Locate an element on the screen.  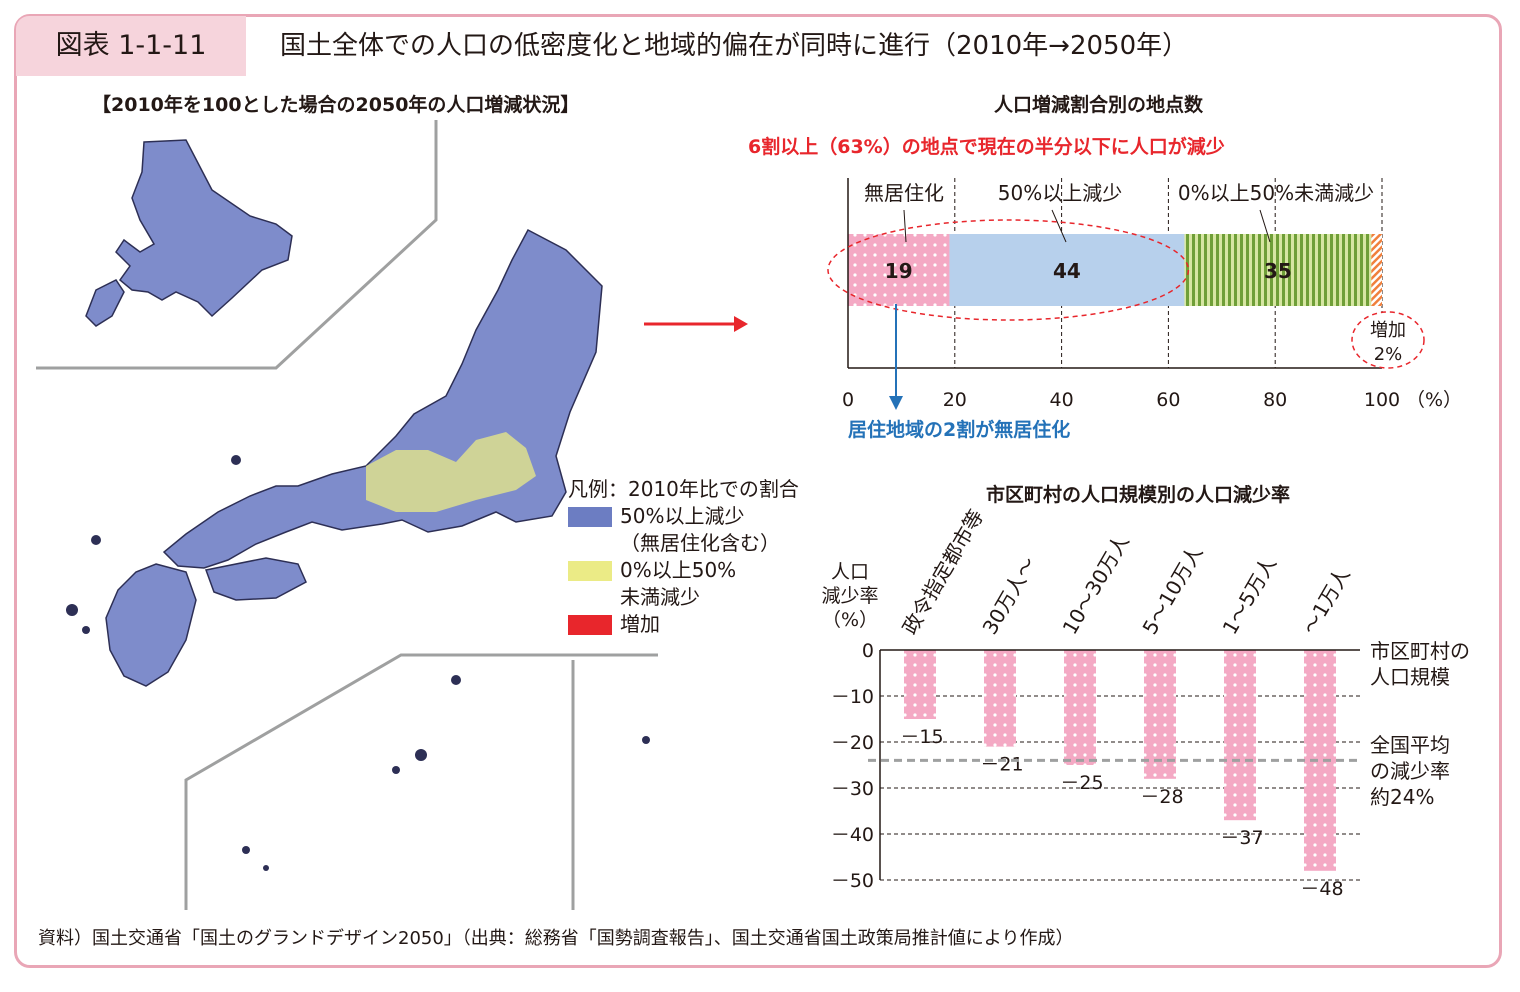
segment-label: 0%以上50%未満減少 is located at coordinates (1276, 193).